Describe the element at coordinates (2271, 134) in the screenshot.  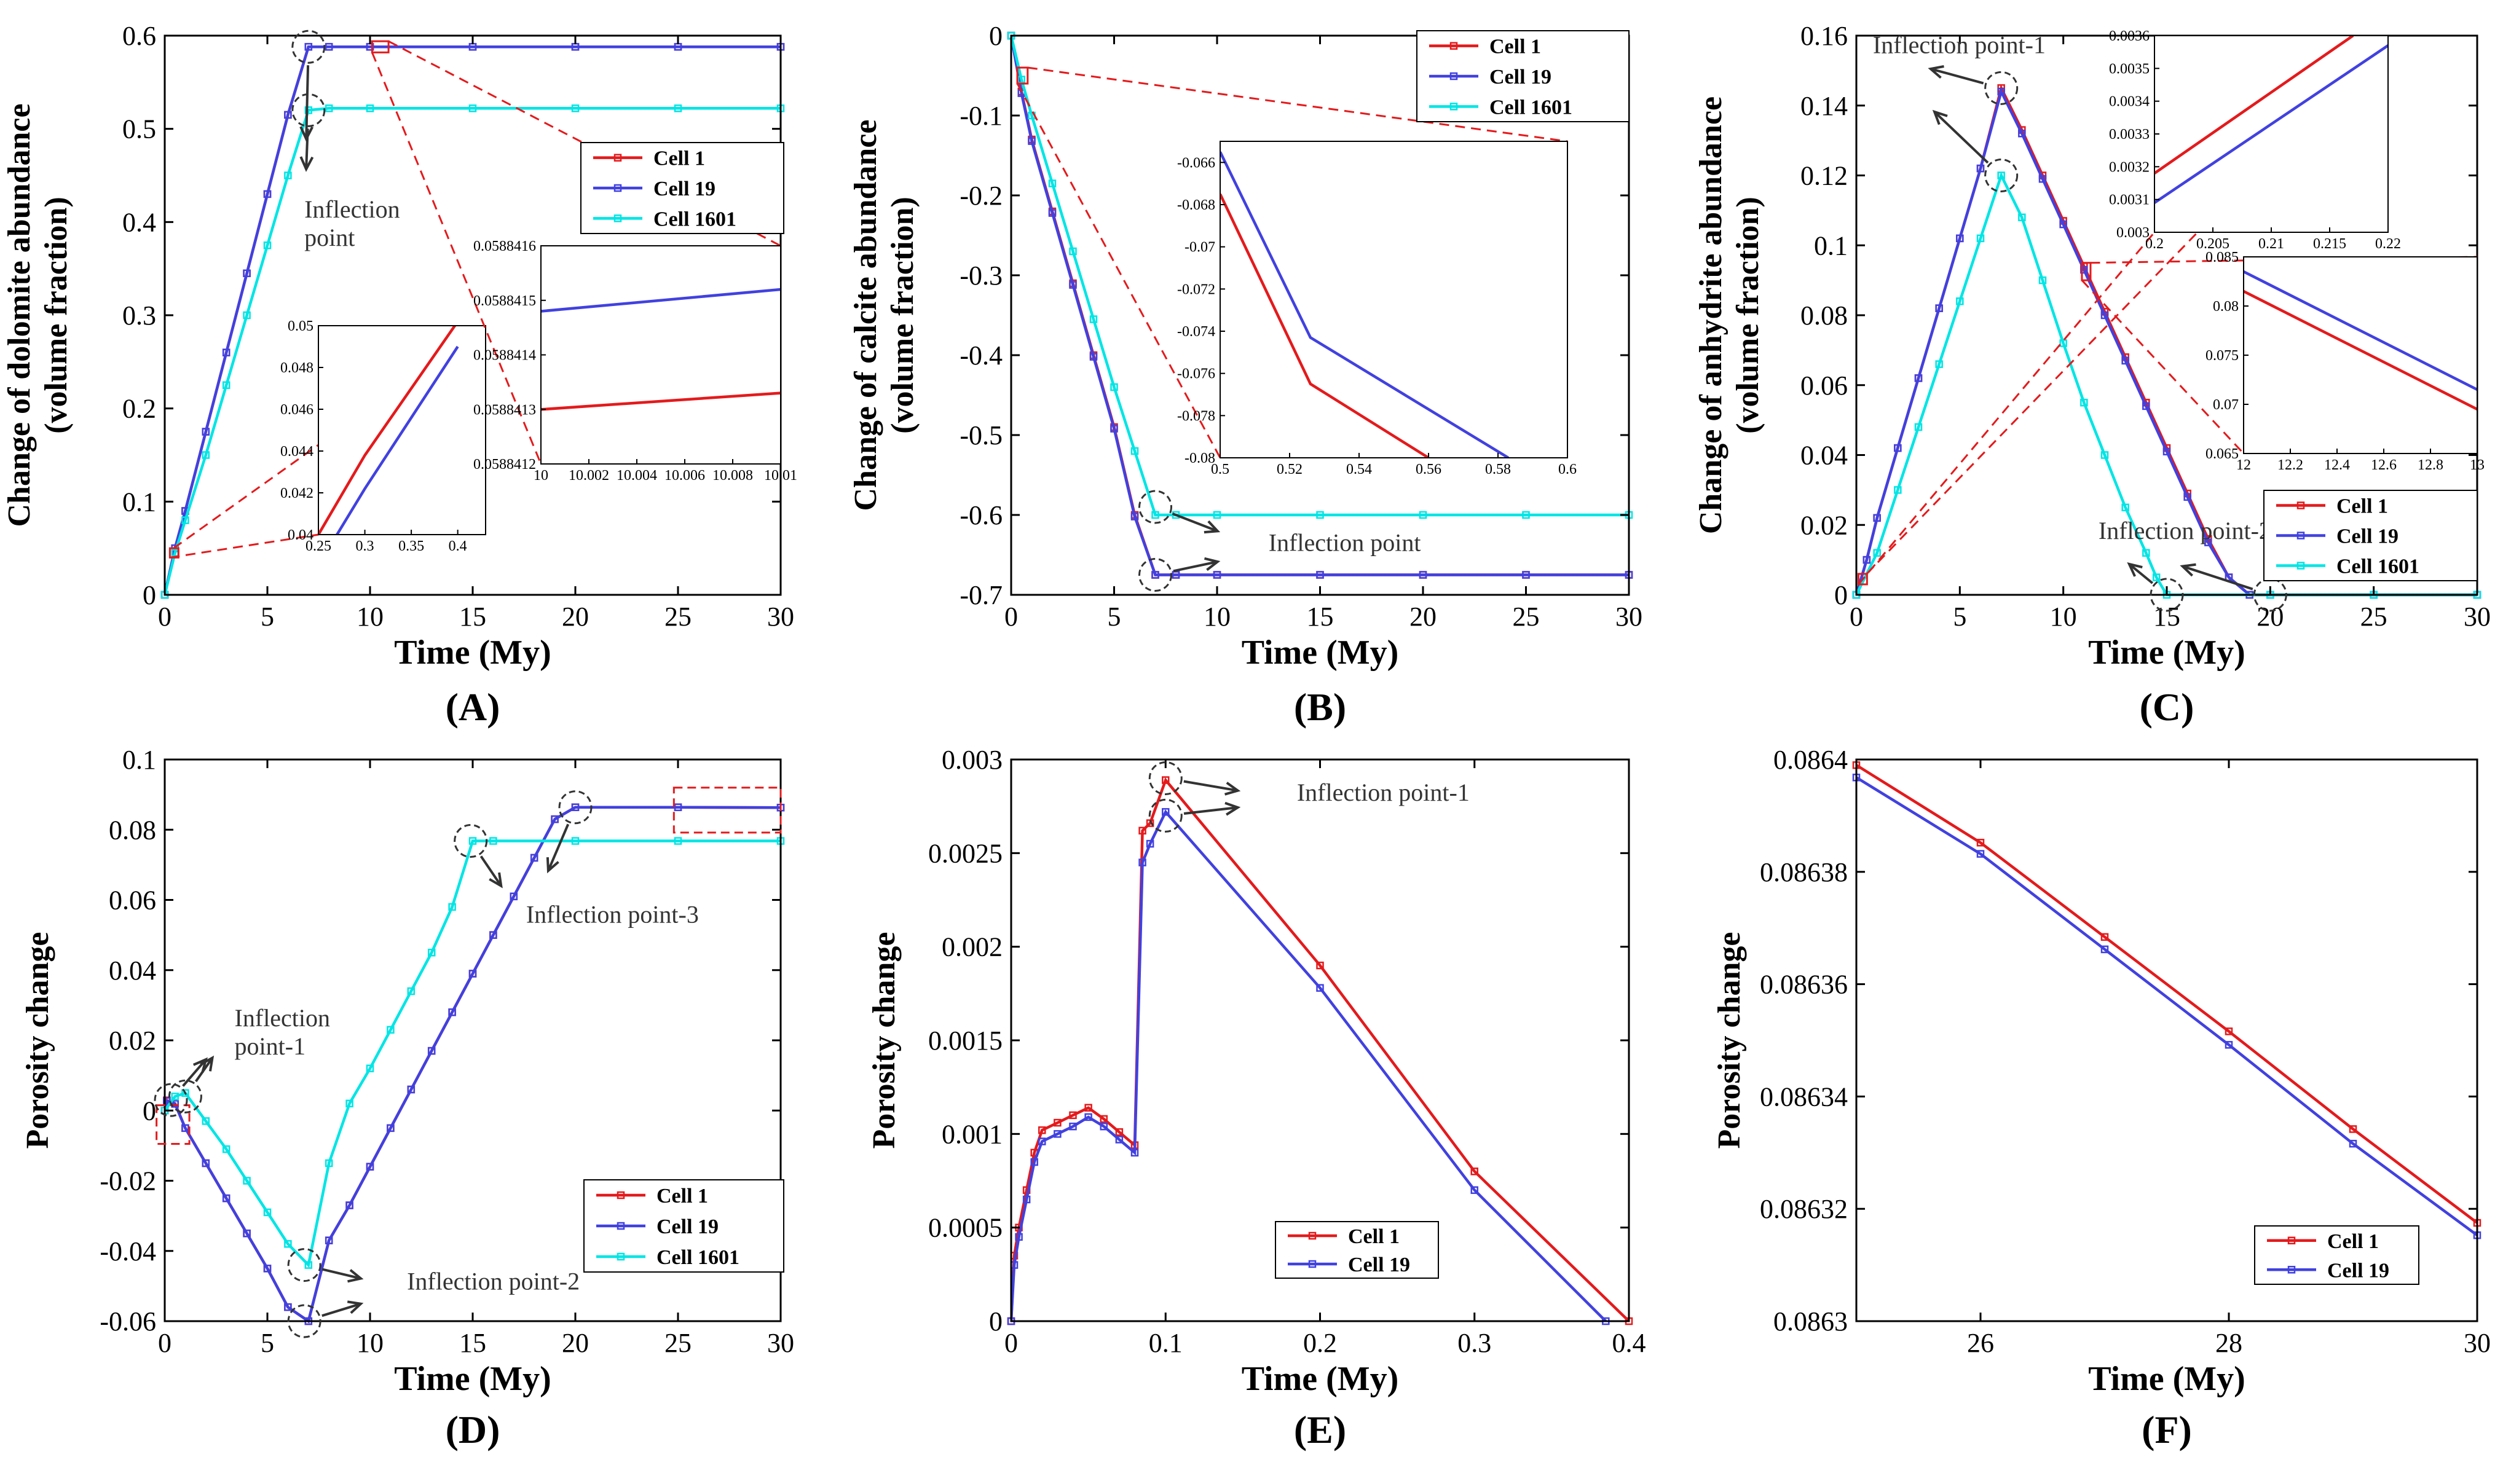
I see `inset-background` at that location.